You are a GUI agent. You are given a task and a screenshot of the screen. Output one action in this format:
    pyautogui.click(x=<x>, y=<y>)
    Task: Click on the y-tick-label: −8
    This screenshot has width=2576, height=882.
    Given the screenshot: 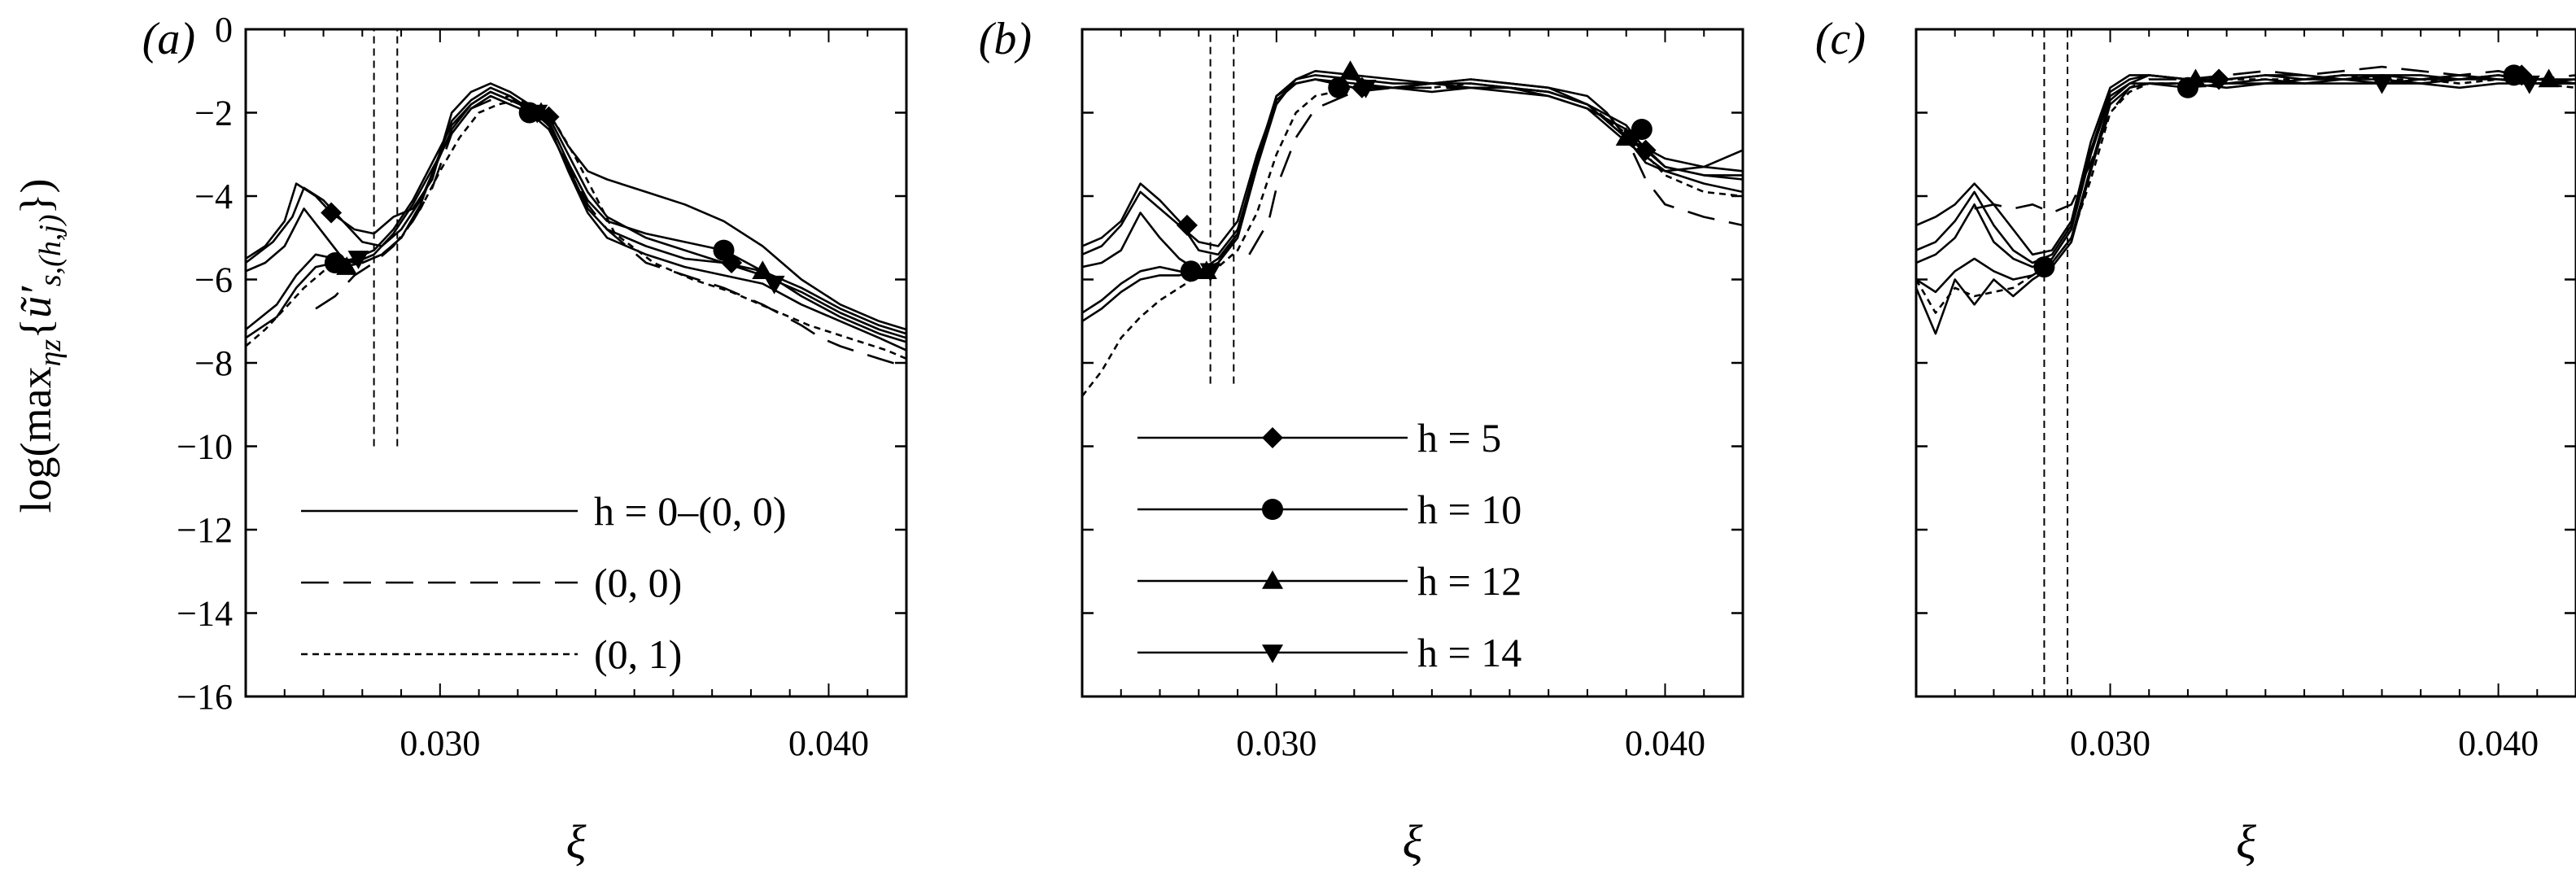 What is the action you would take?
    pyautogui.click(x=213, y=363)
    